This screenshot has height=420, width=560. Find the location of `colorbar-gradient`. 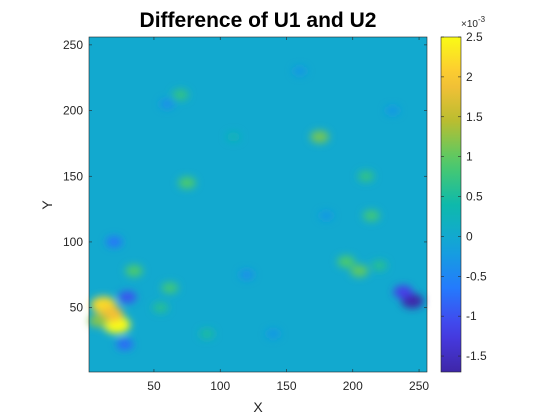

colorbar-gradient is located at coordinates (451, 204).